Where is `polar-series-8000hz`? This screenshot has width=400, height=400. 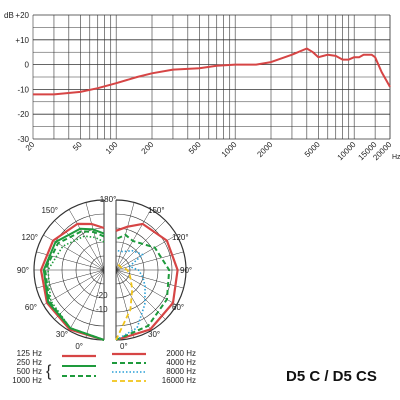 polar-series-8000hz is located at coordinates (130, 295).